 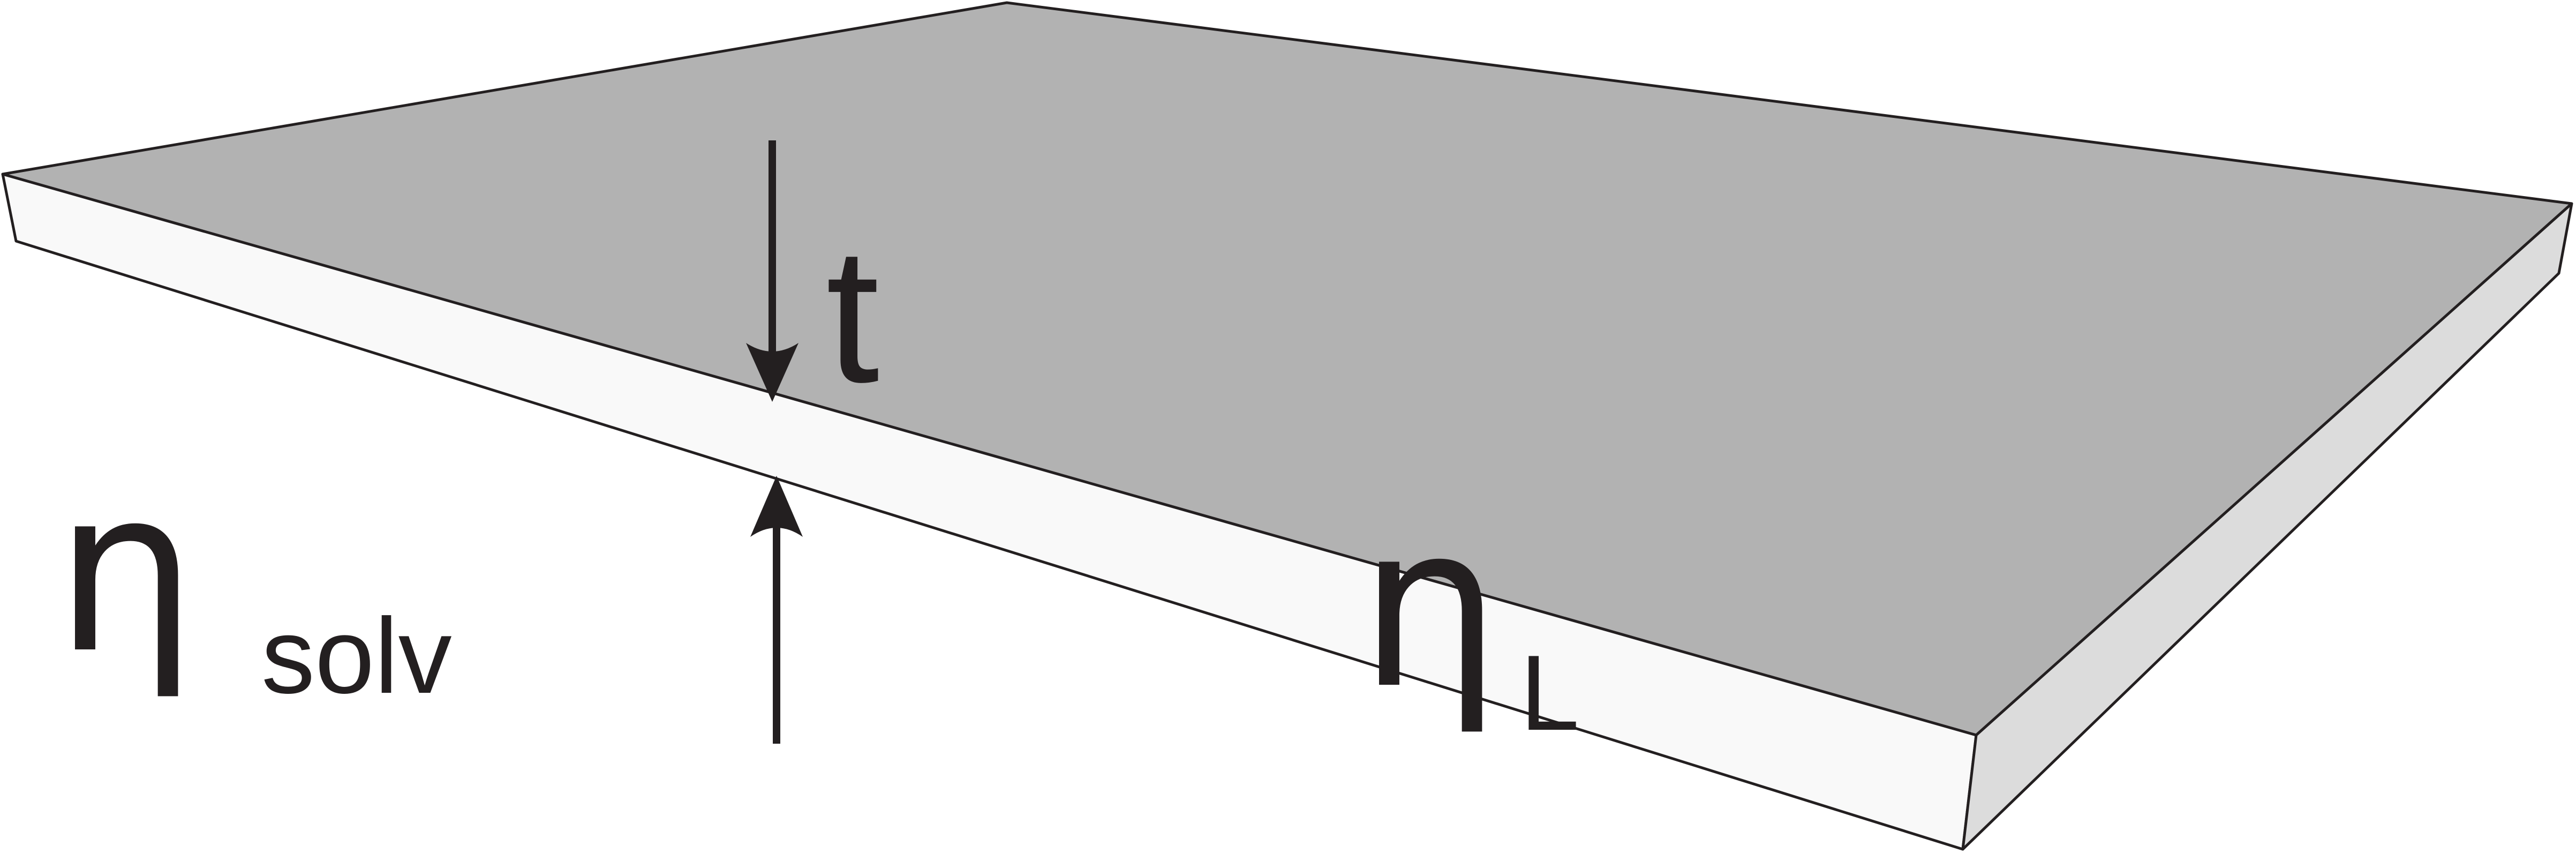 What do you see at coordinates (1549, 693) in the screenshot?
I see `layer-viscosity-subscript: L` at bounding box center [1549, 693].